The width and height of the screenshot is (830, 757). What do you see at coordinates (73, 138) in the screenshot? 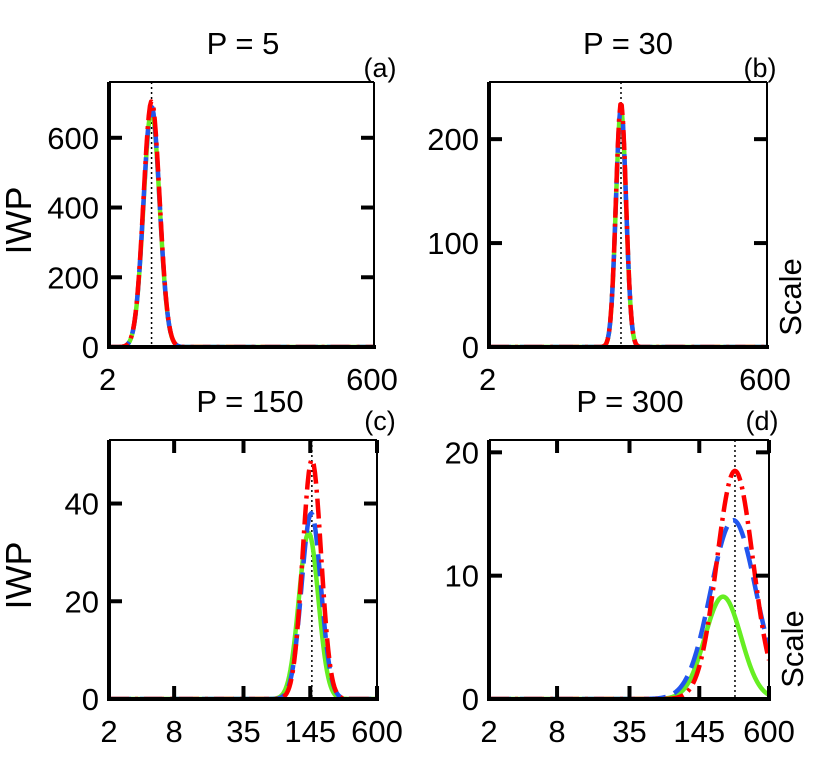
I see `panel-a-ytick-label: 600` at bounding box center [73, 138].